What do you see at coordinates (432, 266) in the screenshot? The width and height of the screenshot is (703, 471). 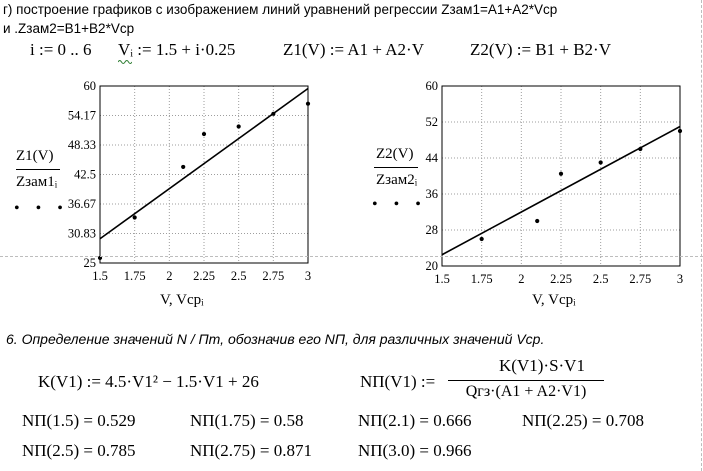 I see `chart-2-ytick-label: 20` at bounding box center [432, 266].